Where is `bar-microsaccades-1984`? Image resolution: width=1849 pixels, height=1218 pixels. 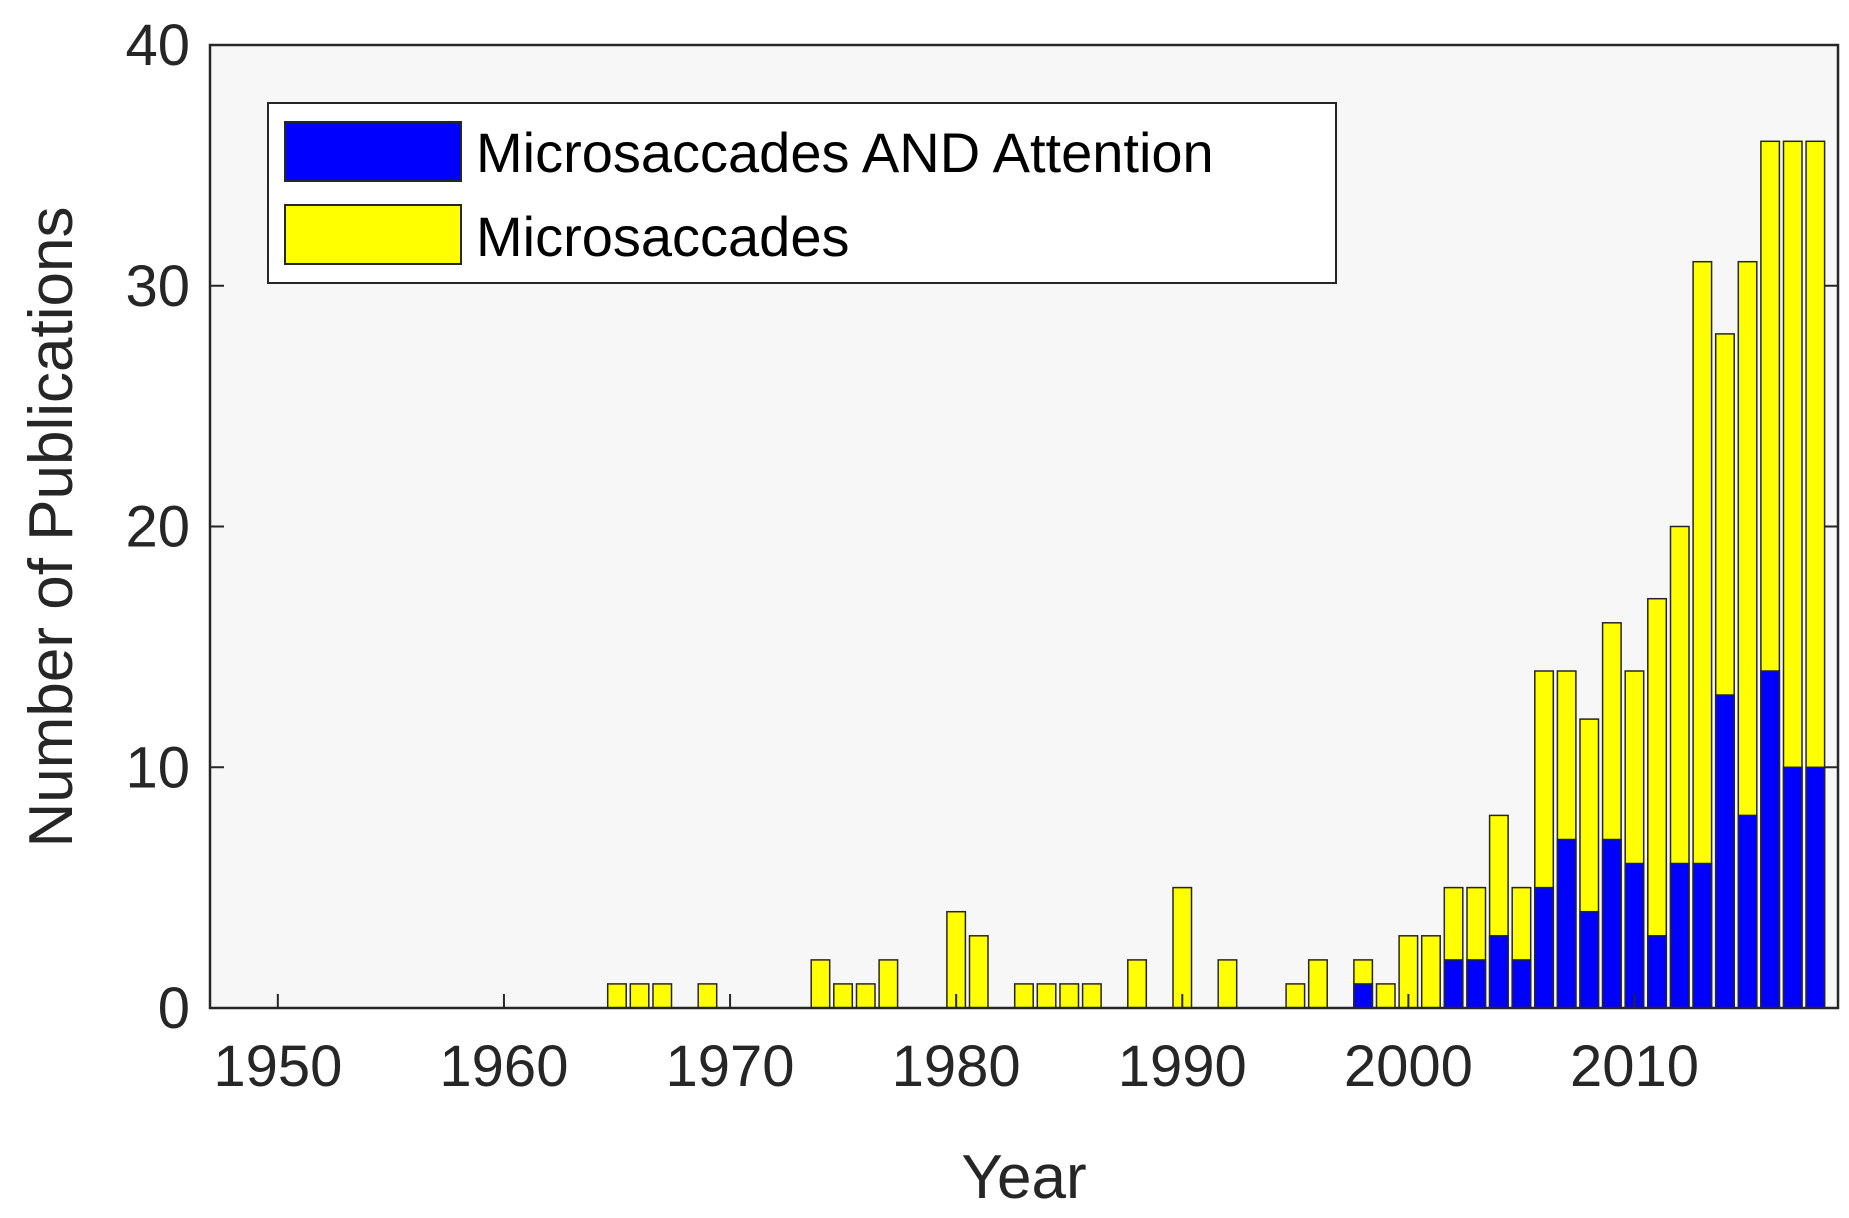
bar-microsaccades-1984 is located at coordinates (1046, 996).